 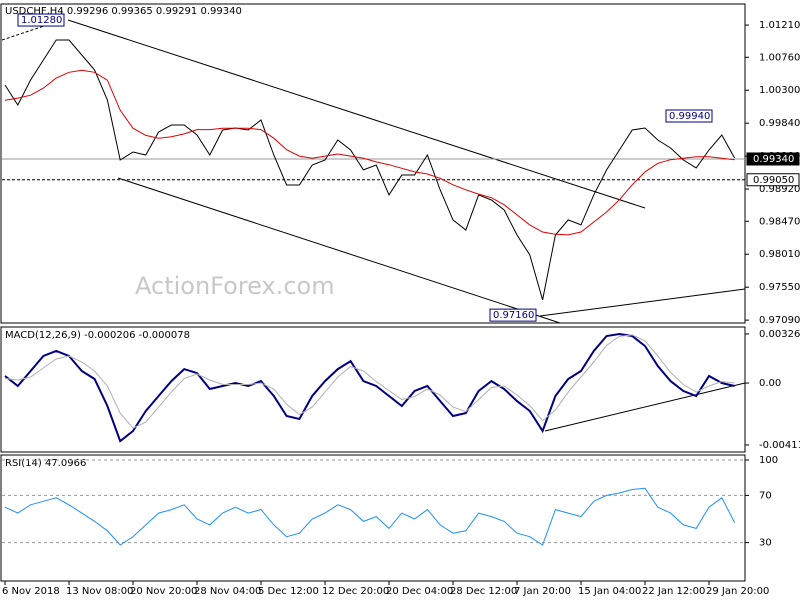 I want to click on annotation: 0.99940, so click(x=689, y=116).